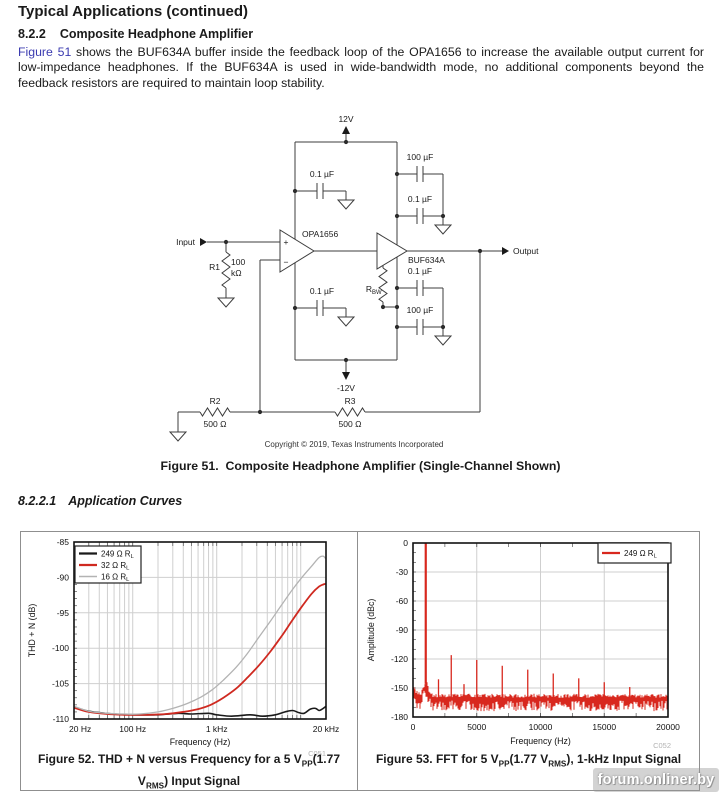  What do you see at coordinates (322, 174) in the screenshot?
I see `cap-tl-label: 0.1 µF` at bounding box center [322, 174].